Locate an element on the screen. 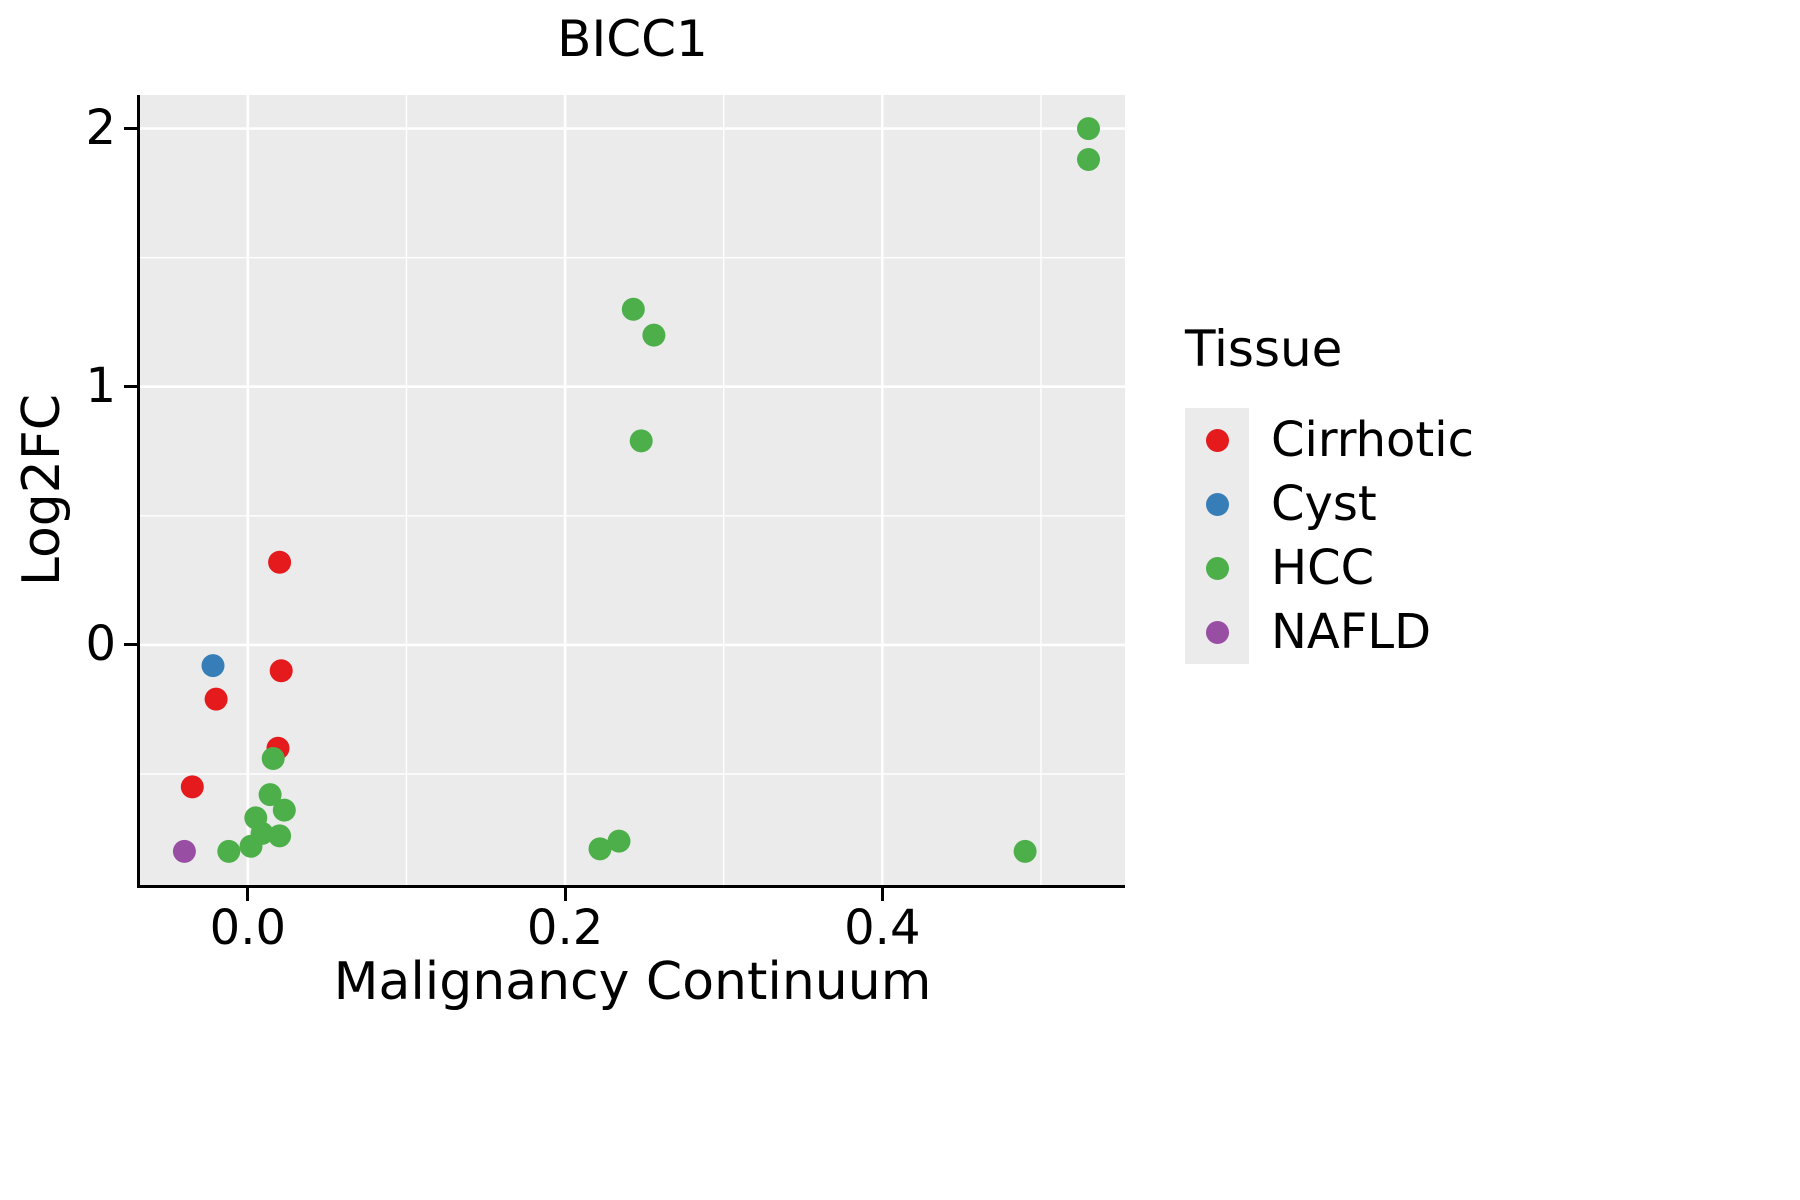 This screenshot has width=1800, height=1200. legend-dot-cyst is located at coordinates (1217, 504).